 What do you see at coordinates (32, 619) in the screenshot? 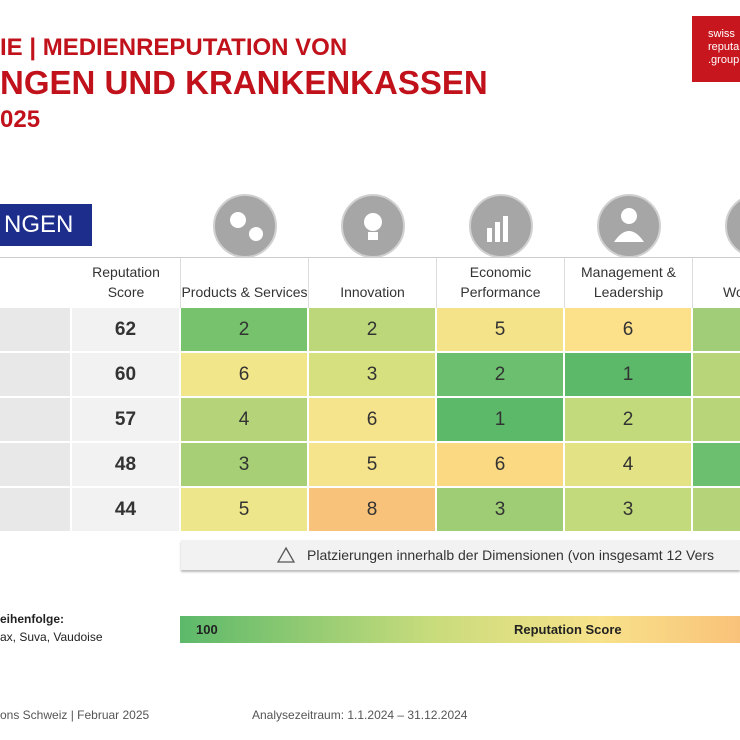
I see `order-label: eihenfolge:` at bounding box center [32, 619].